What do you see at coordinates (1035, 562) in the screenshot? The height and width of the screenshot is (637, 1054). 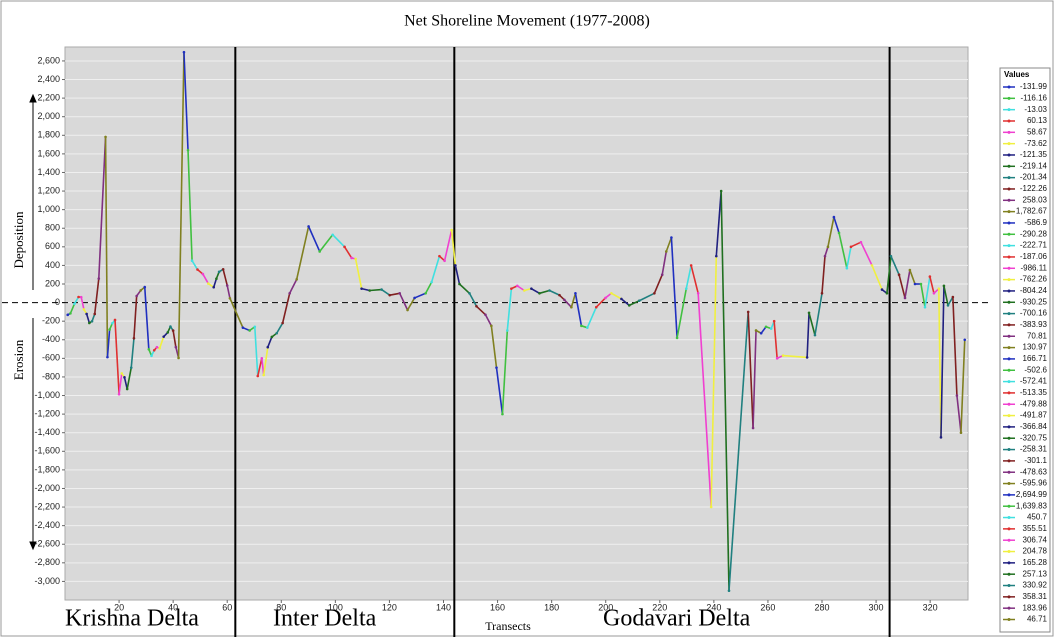 I see `legend-label: 165.28` at bounding box center [1035, 562].